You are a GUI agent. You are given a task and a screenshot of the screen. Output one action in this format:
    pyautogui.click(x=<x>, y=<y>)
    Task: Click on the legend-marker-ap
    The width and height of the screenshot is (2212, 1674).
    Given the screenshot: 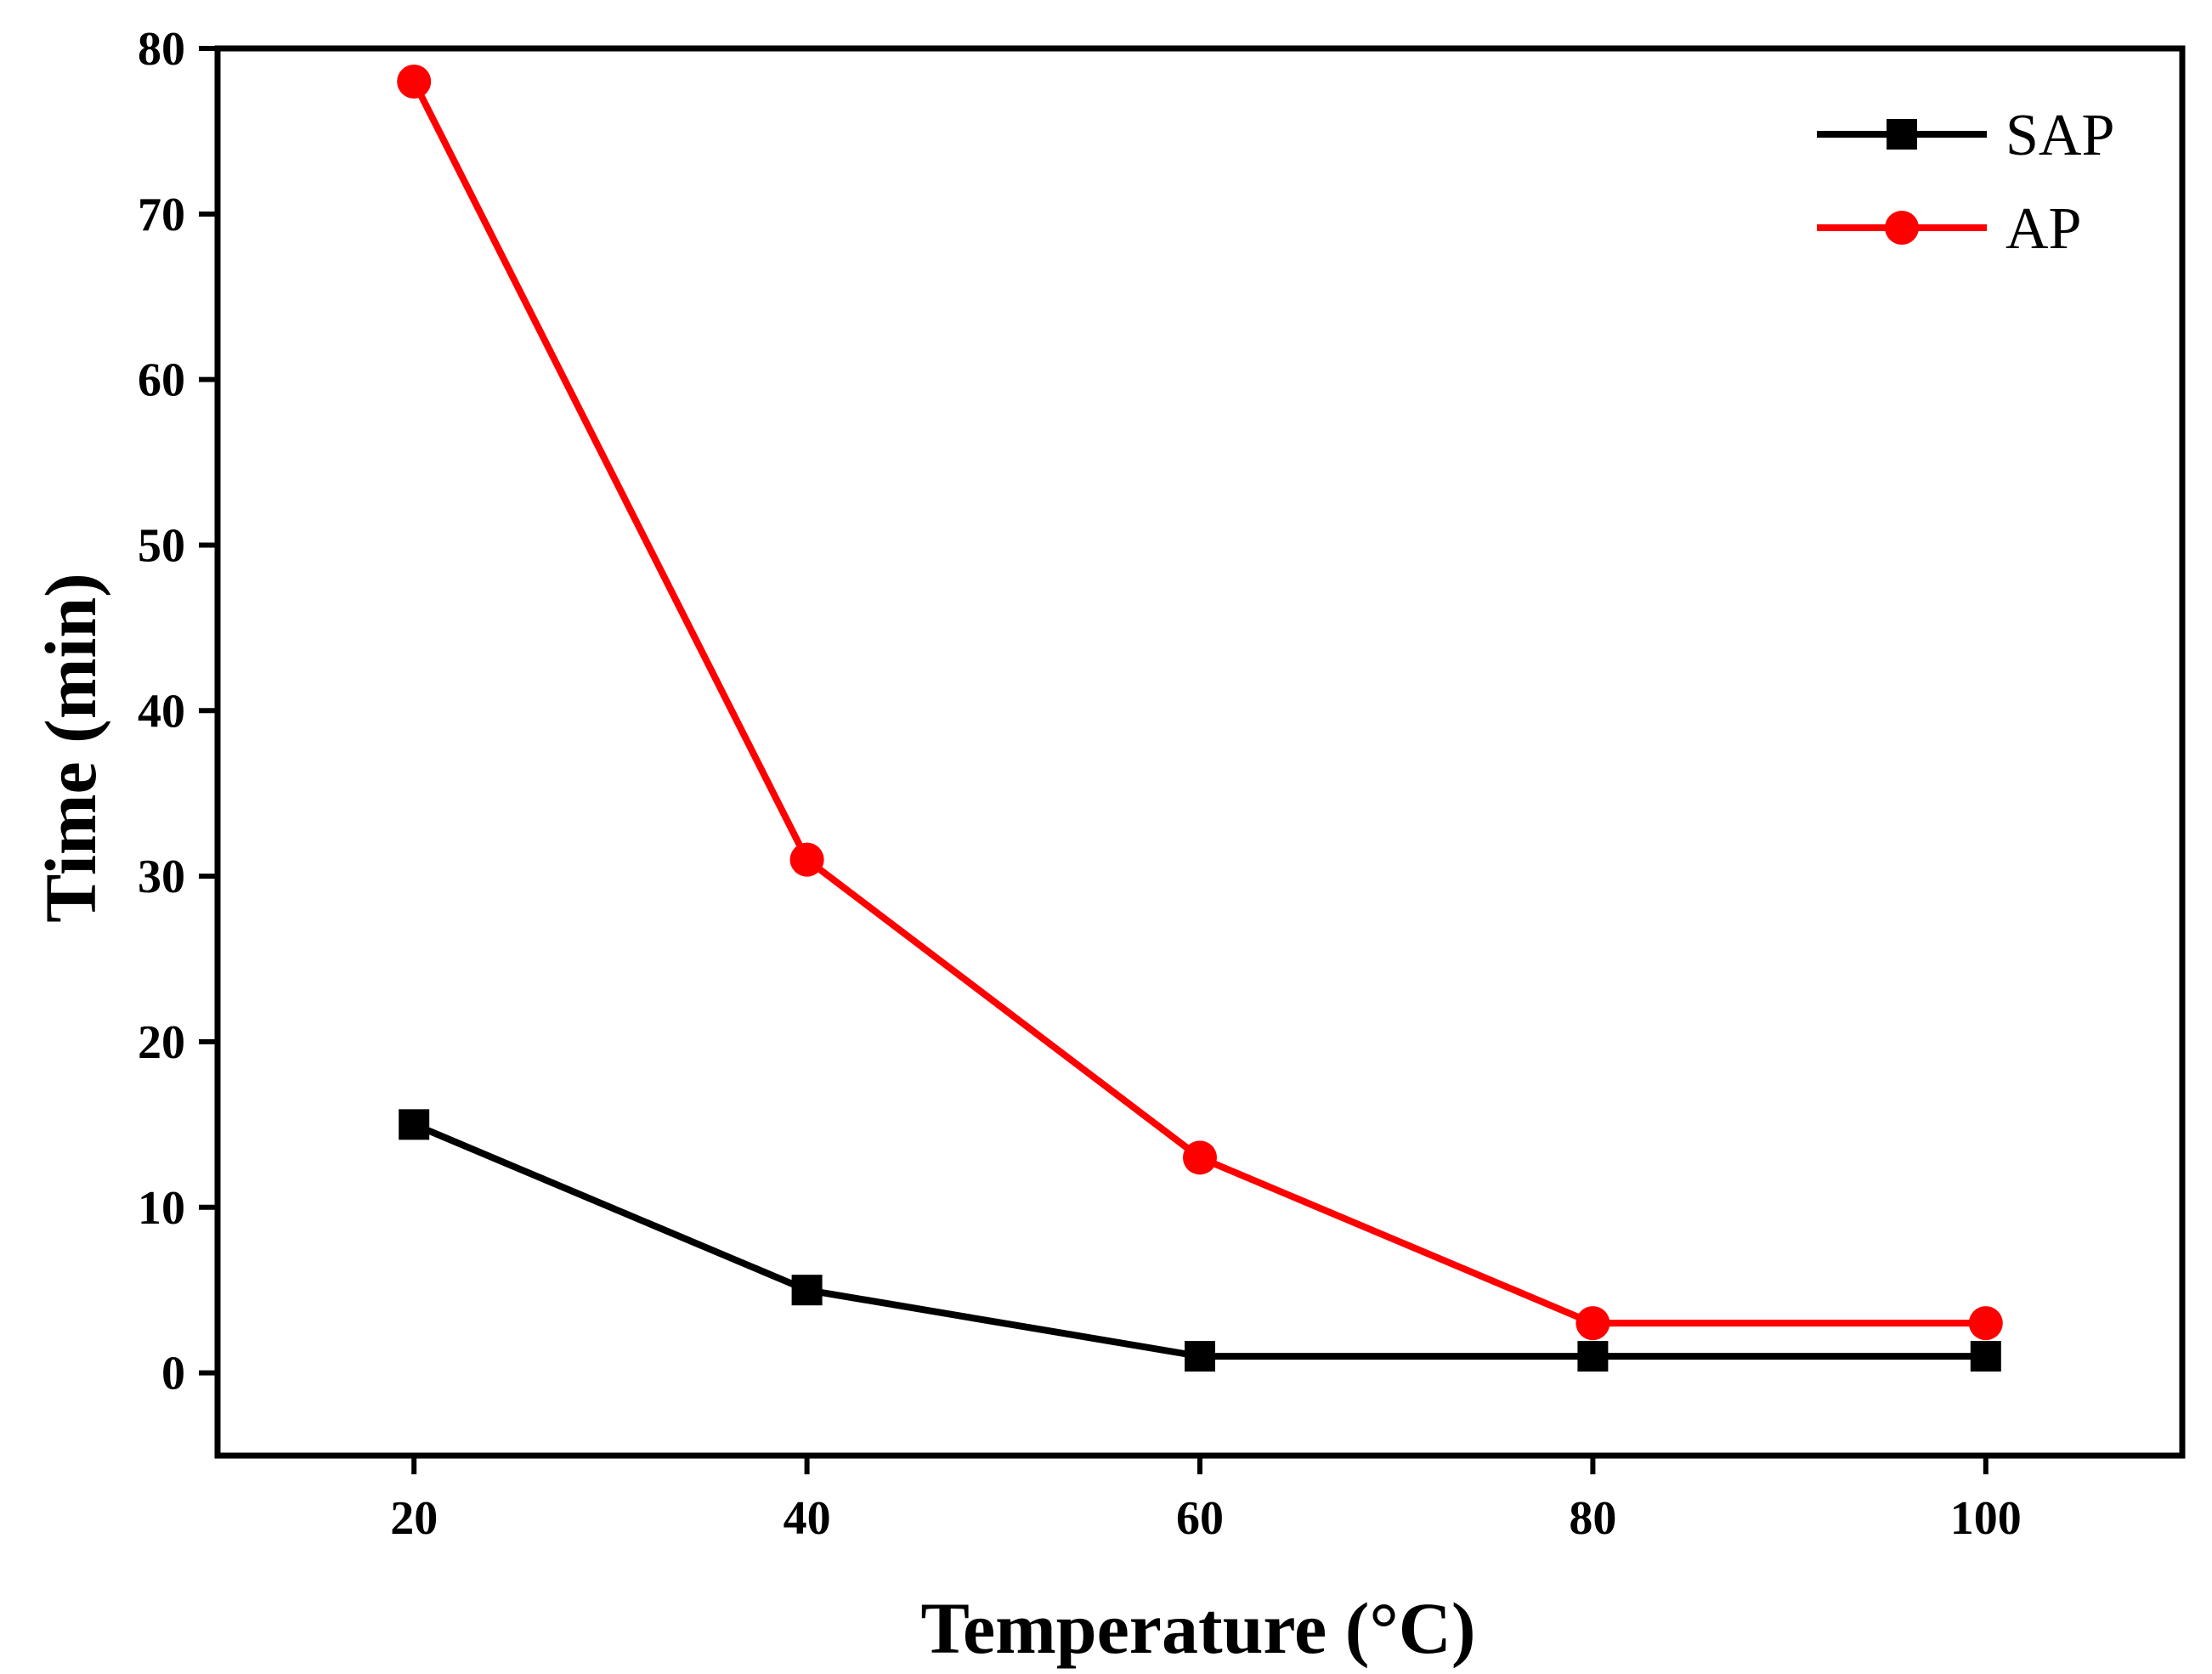 What is the action you would take?
    pyautogui.click(x=1902, y=228)
    